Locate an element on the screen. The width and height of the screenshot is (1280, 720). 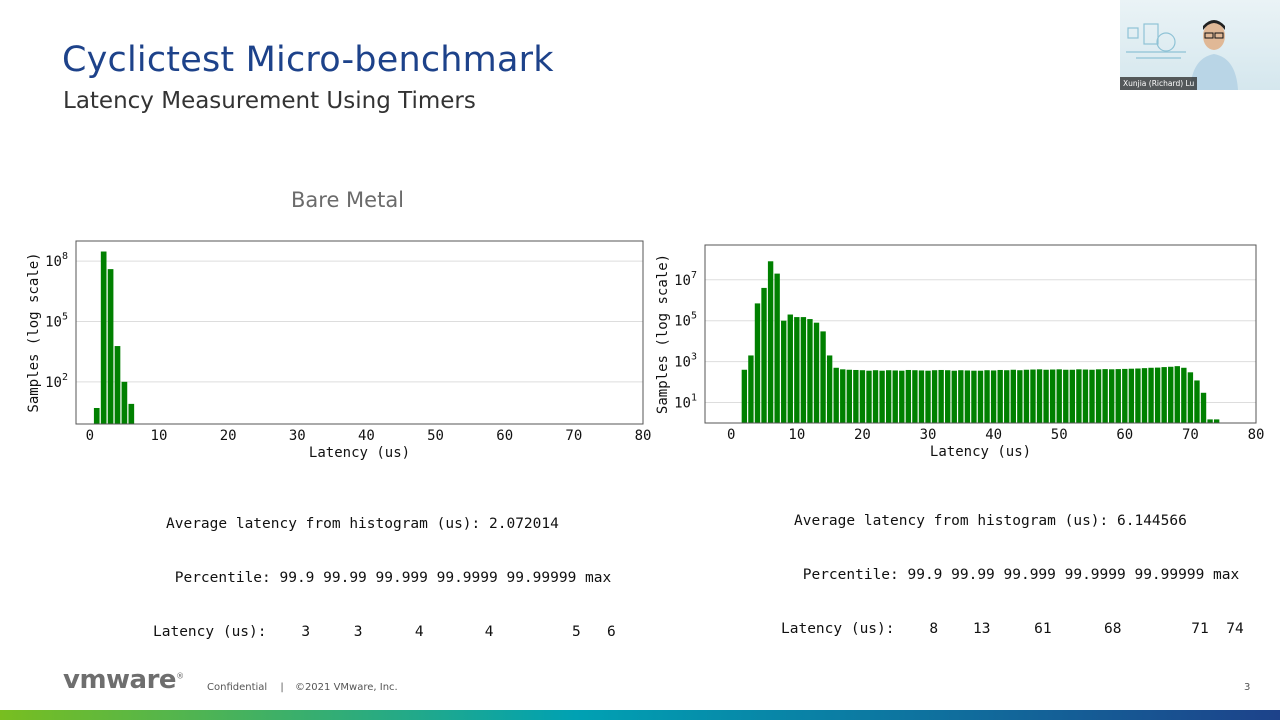
slide-subtitle: Latency Measurement Using Timers is located at coordinates (269, 101).